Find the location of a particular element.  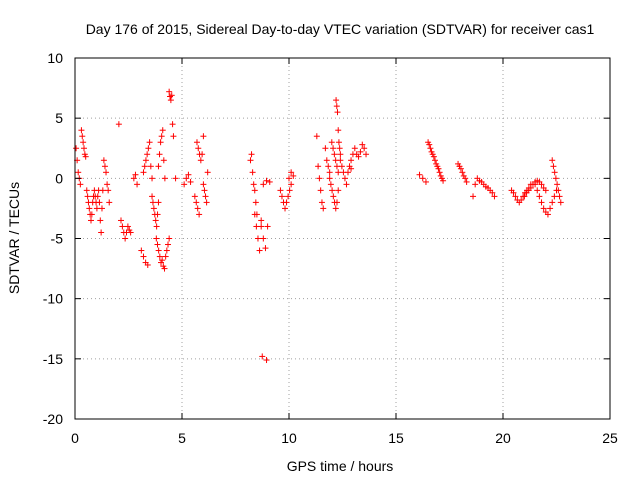

y-tick-label: -5 is located at coordinates (57, 239).